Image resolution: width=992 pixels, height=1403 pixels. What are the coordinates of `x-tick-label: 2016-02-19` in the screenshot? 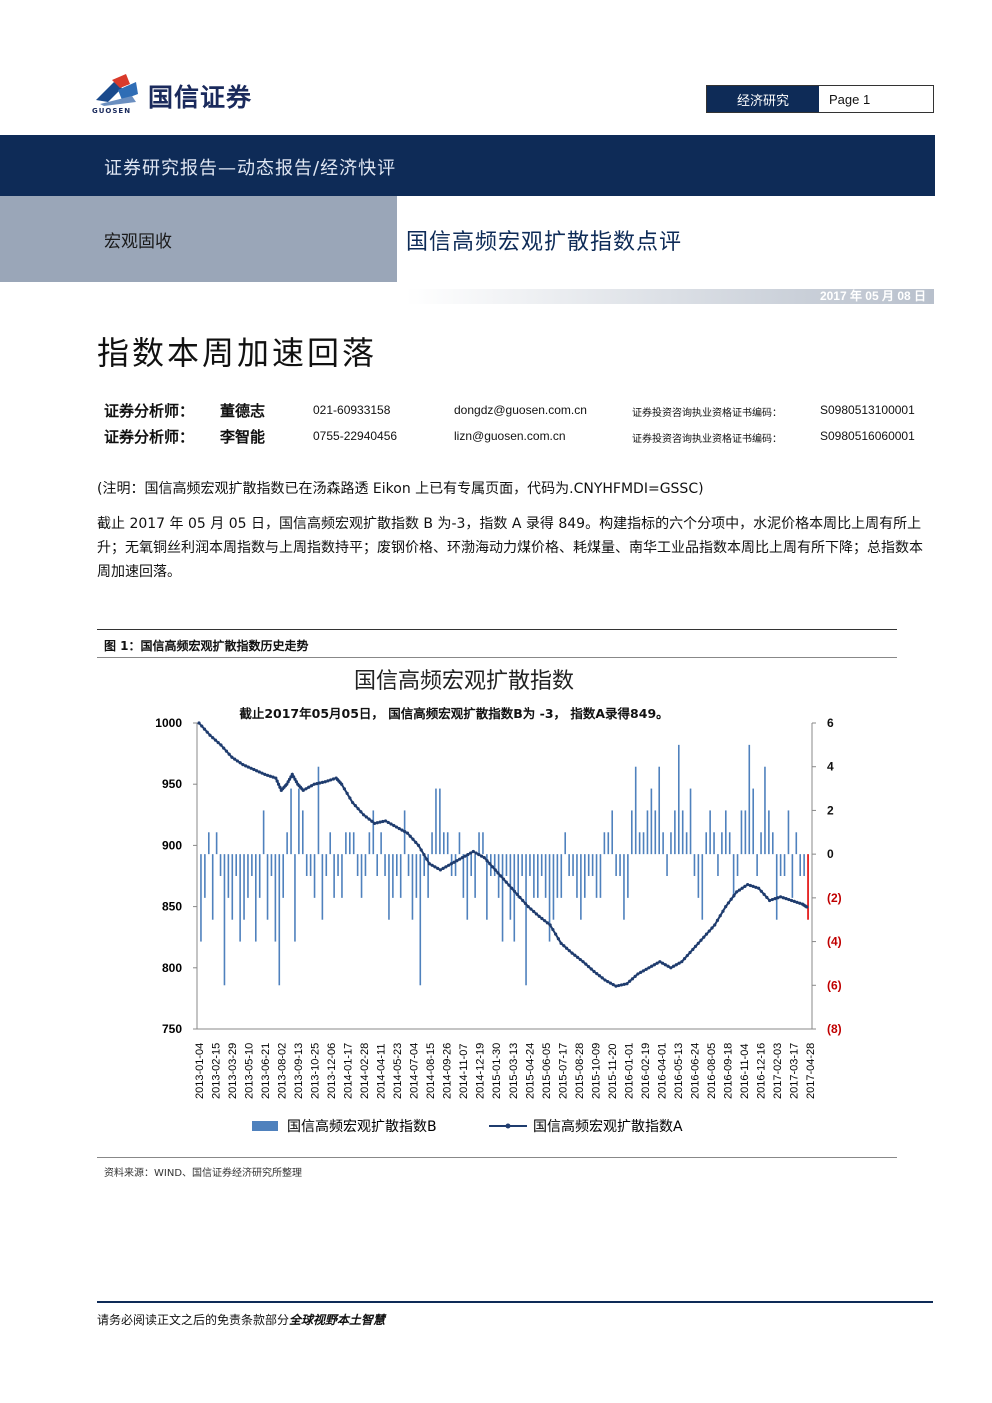 It's located at (646, 1071).